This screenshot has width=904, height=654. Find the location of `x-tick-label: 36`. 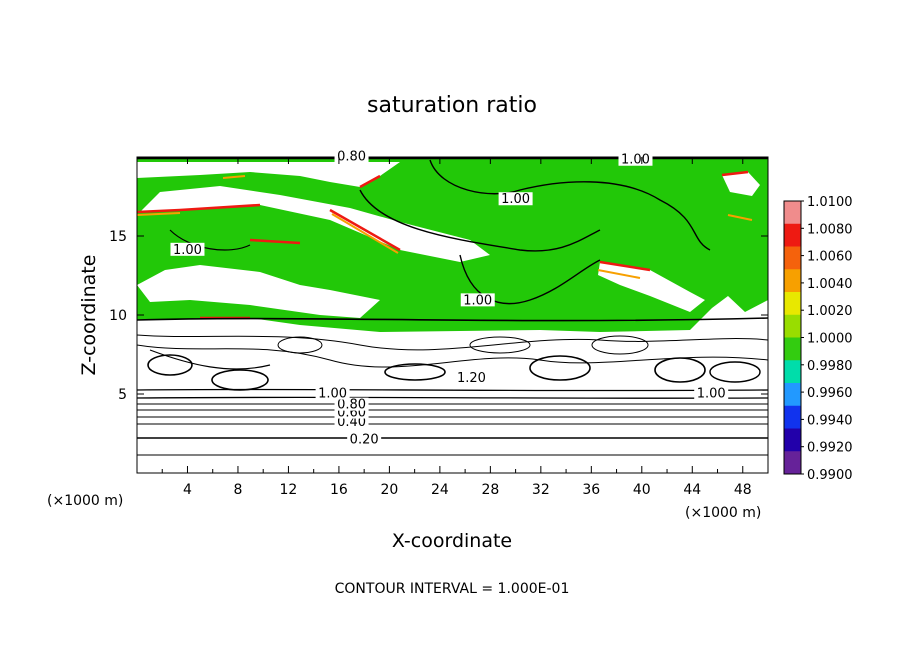

x-tick-label: 36 is located at coordinates (591, 490).